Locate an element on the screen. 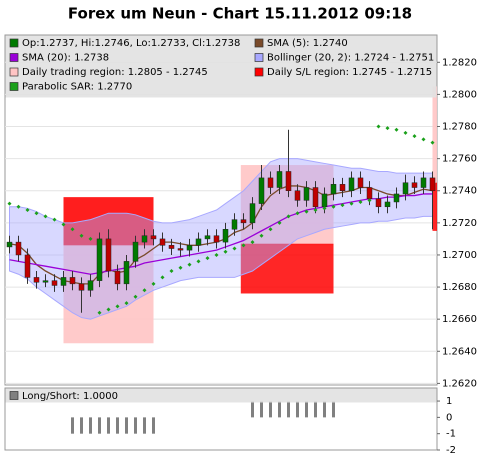  region is located at coordinates (434, 206).